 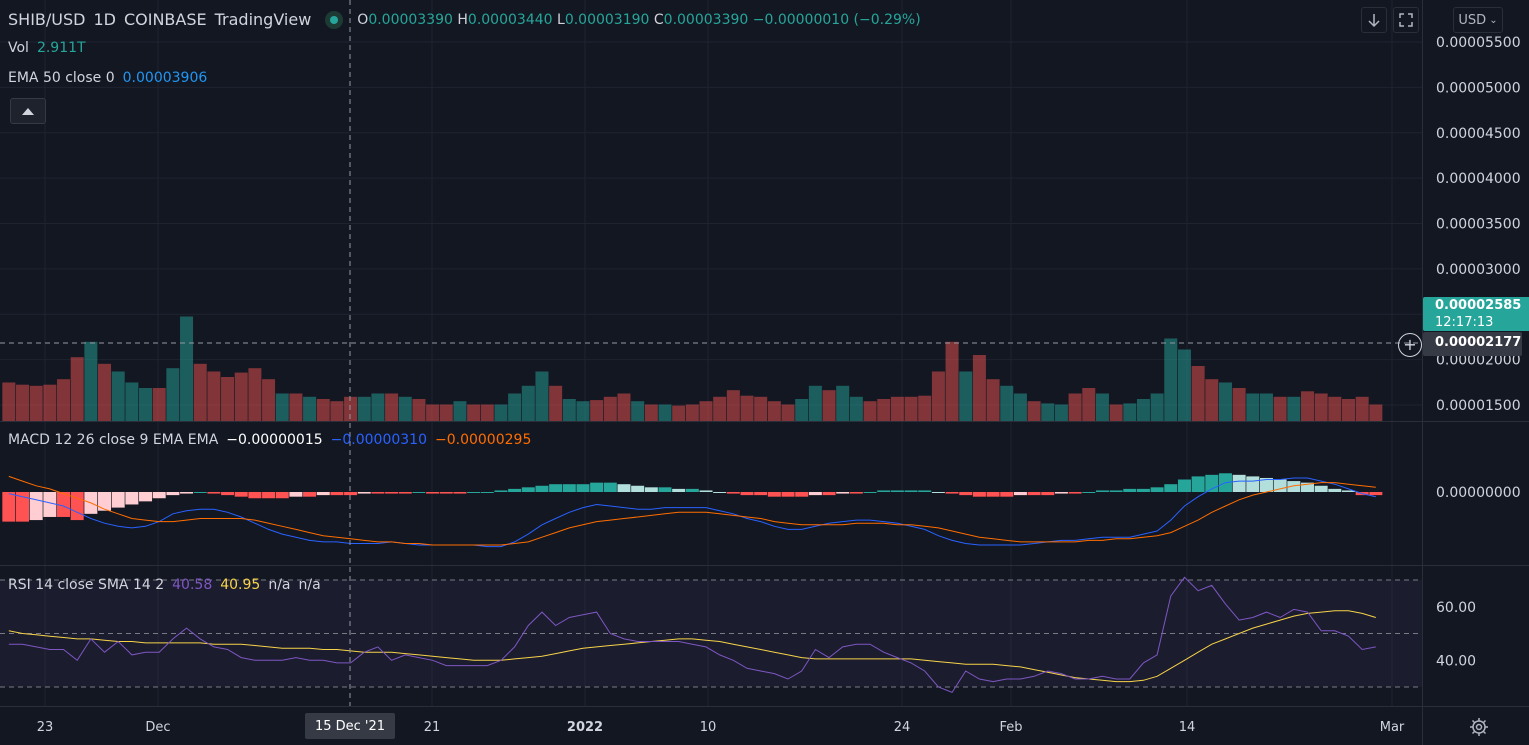 I want to click on low-label: L, so click(x=561, y=19).